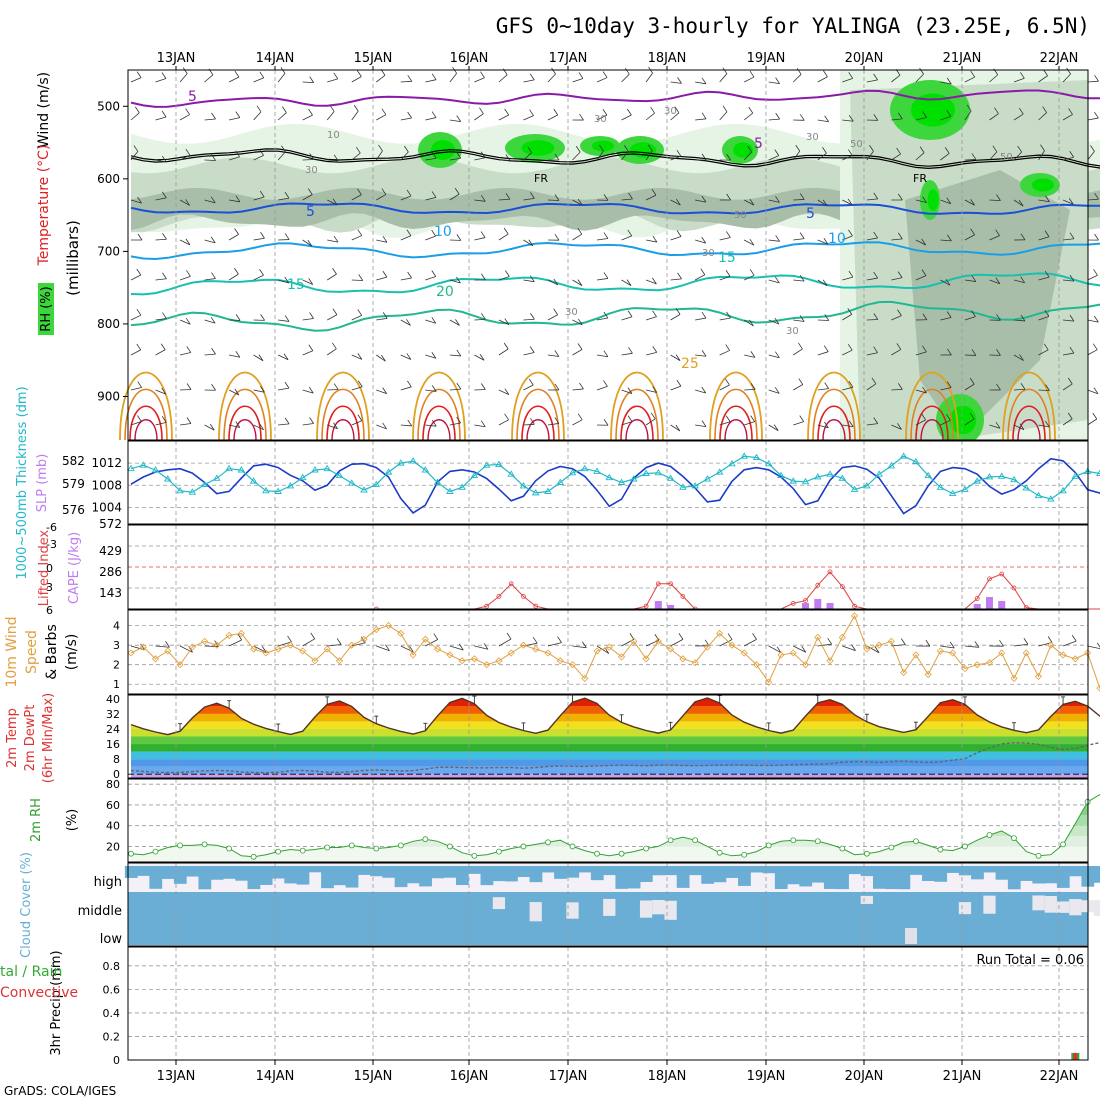  Describe the element at coordinates (56, 1002) in the screenshot. I see `label-precip: 3hr Precip (mm)` at that location.